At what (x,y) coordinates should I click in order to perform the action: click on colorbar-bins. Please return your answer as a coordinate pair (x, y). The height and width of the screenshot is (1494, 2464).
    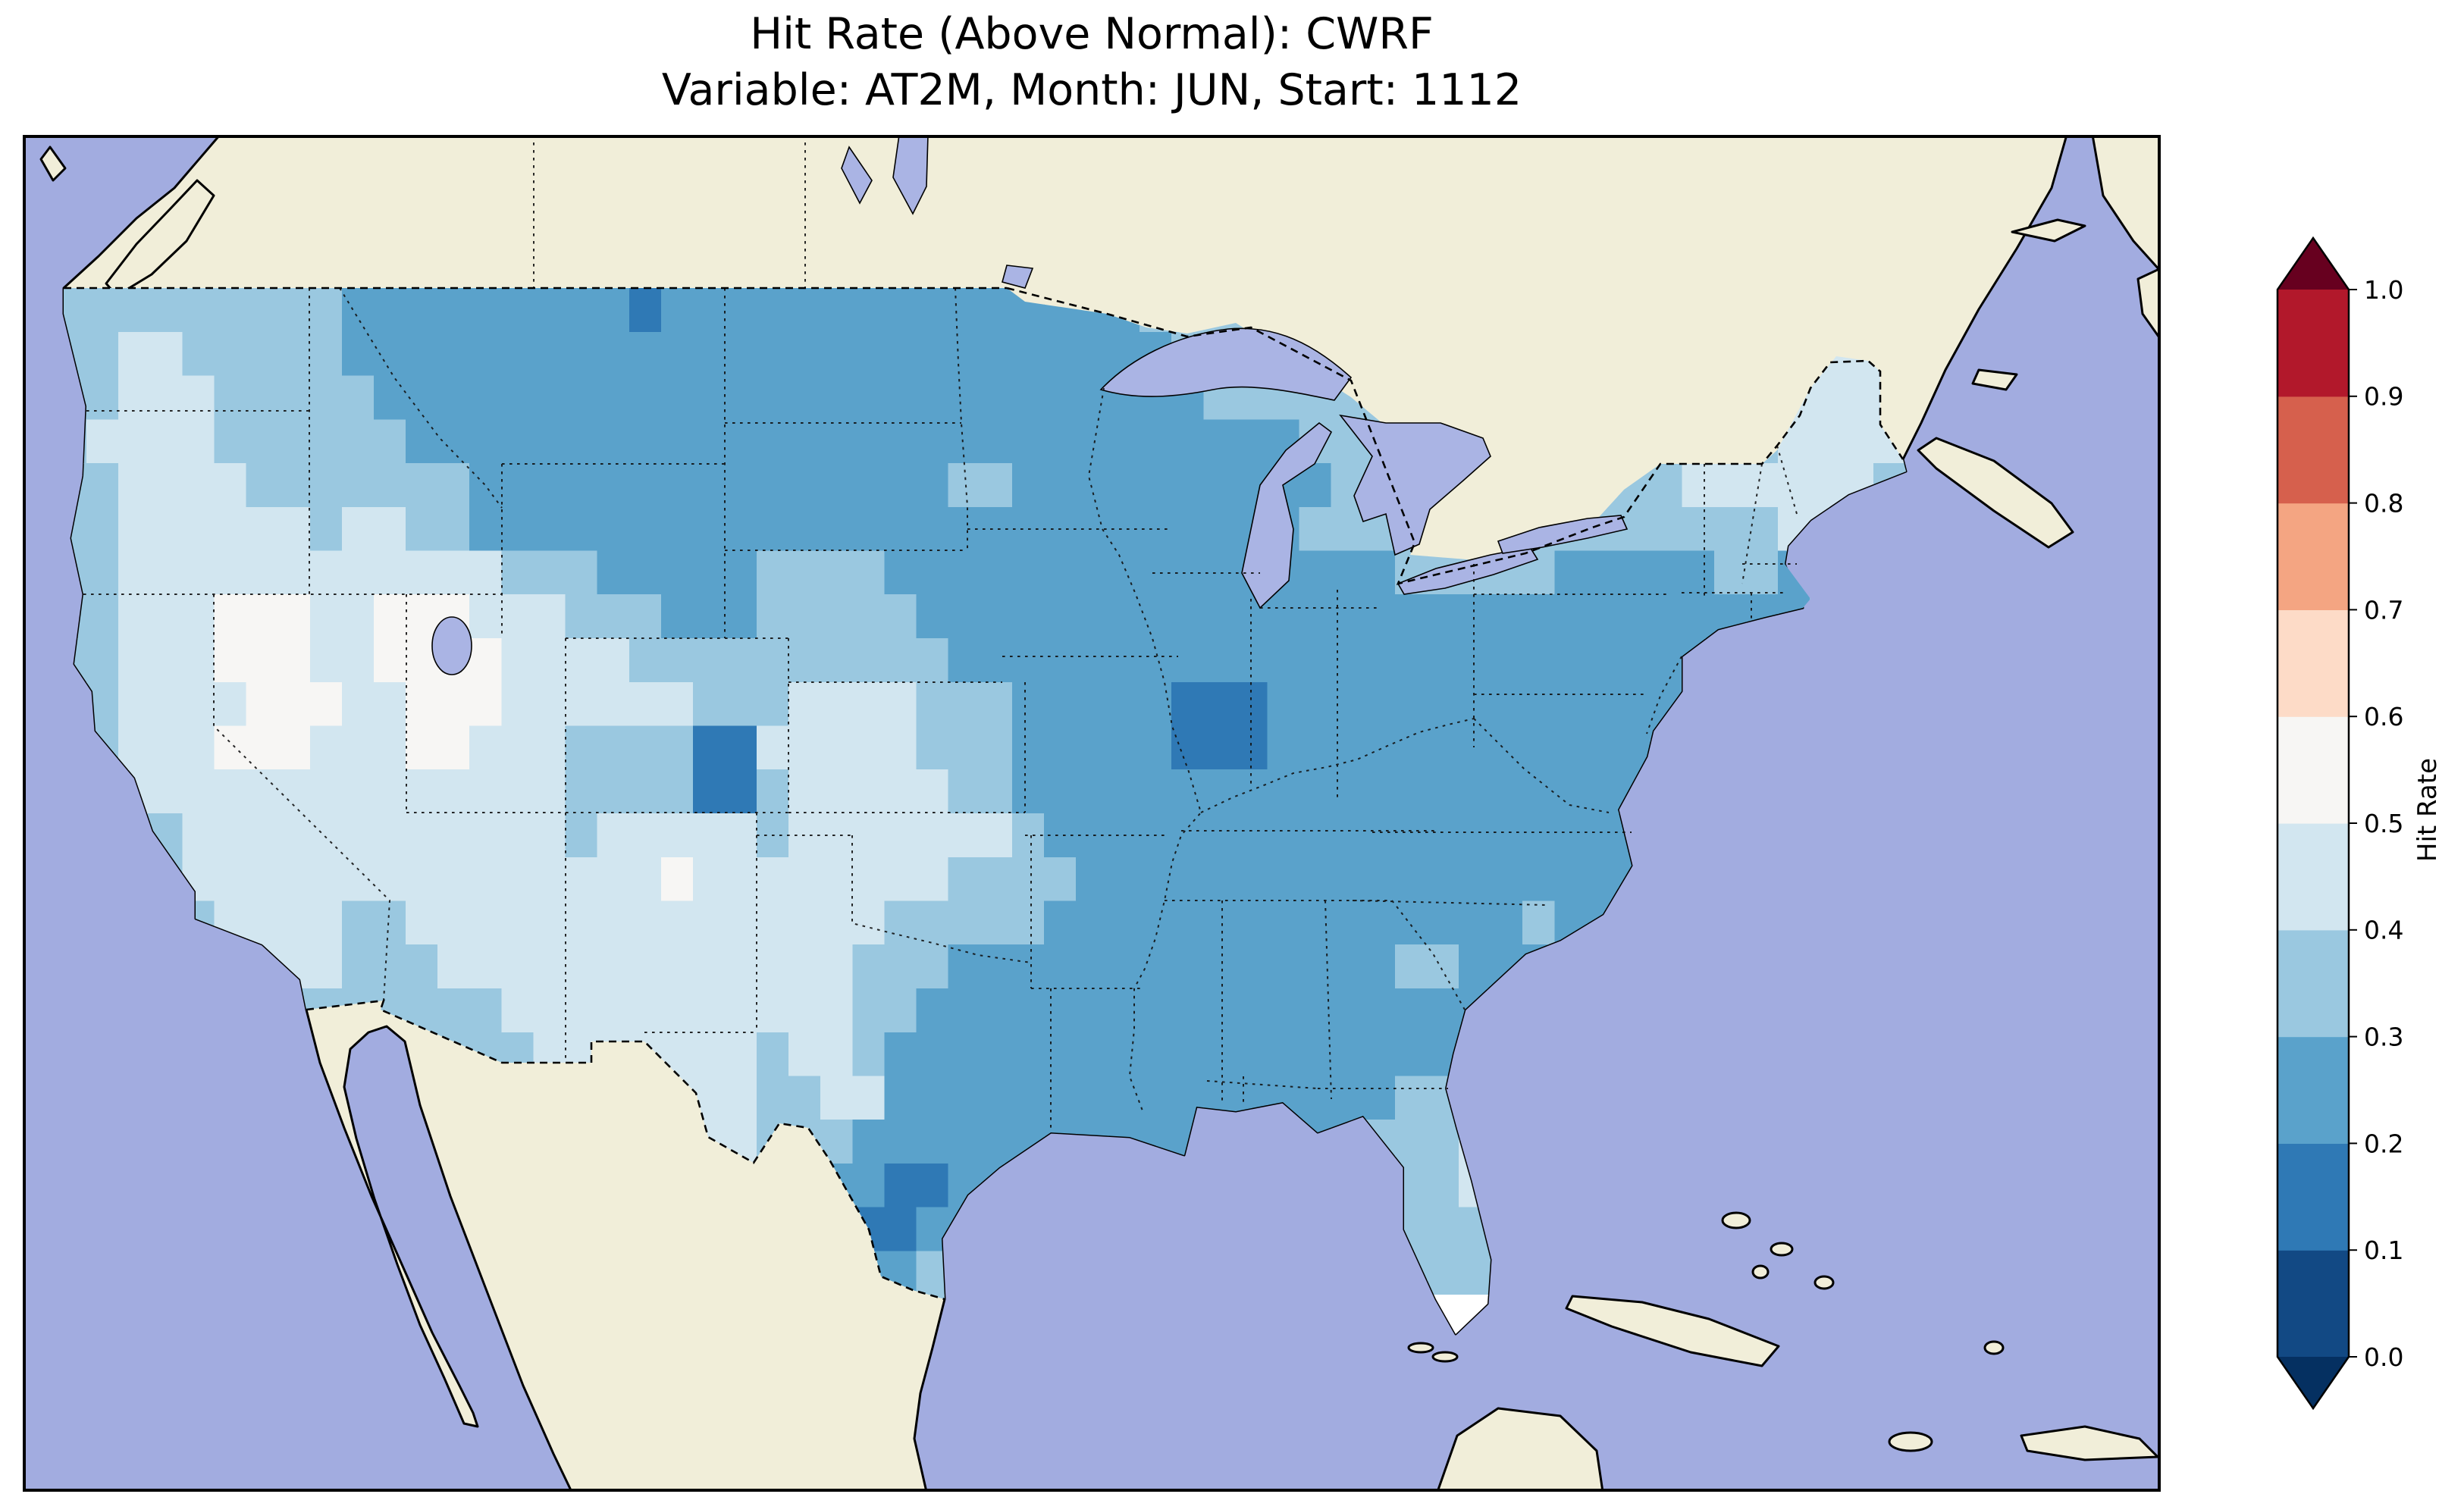
    Looking at the image, I should click on (2313, 823).